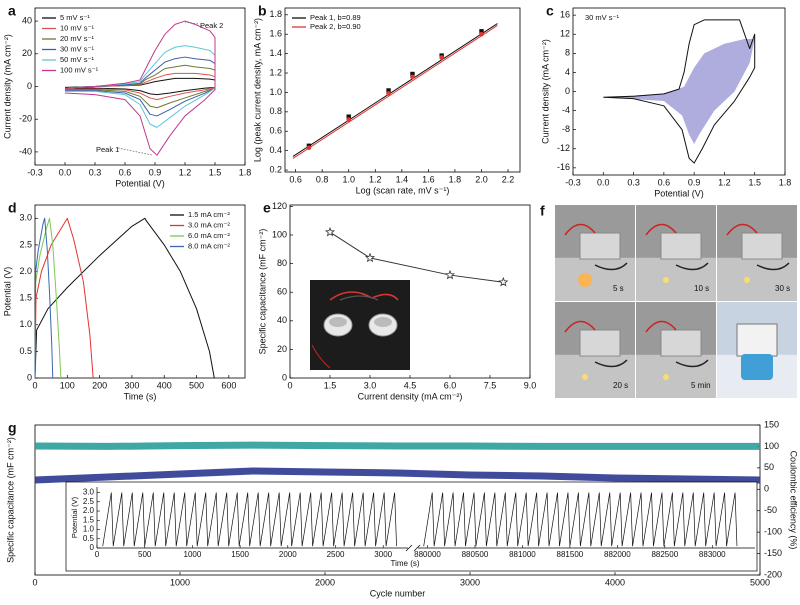 This screenshot has width=800, height=605. What do you see at coordinates (773, 532) in the screenshot?
I see `y2-tick-label: -100` at bounding box center [773, 532].